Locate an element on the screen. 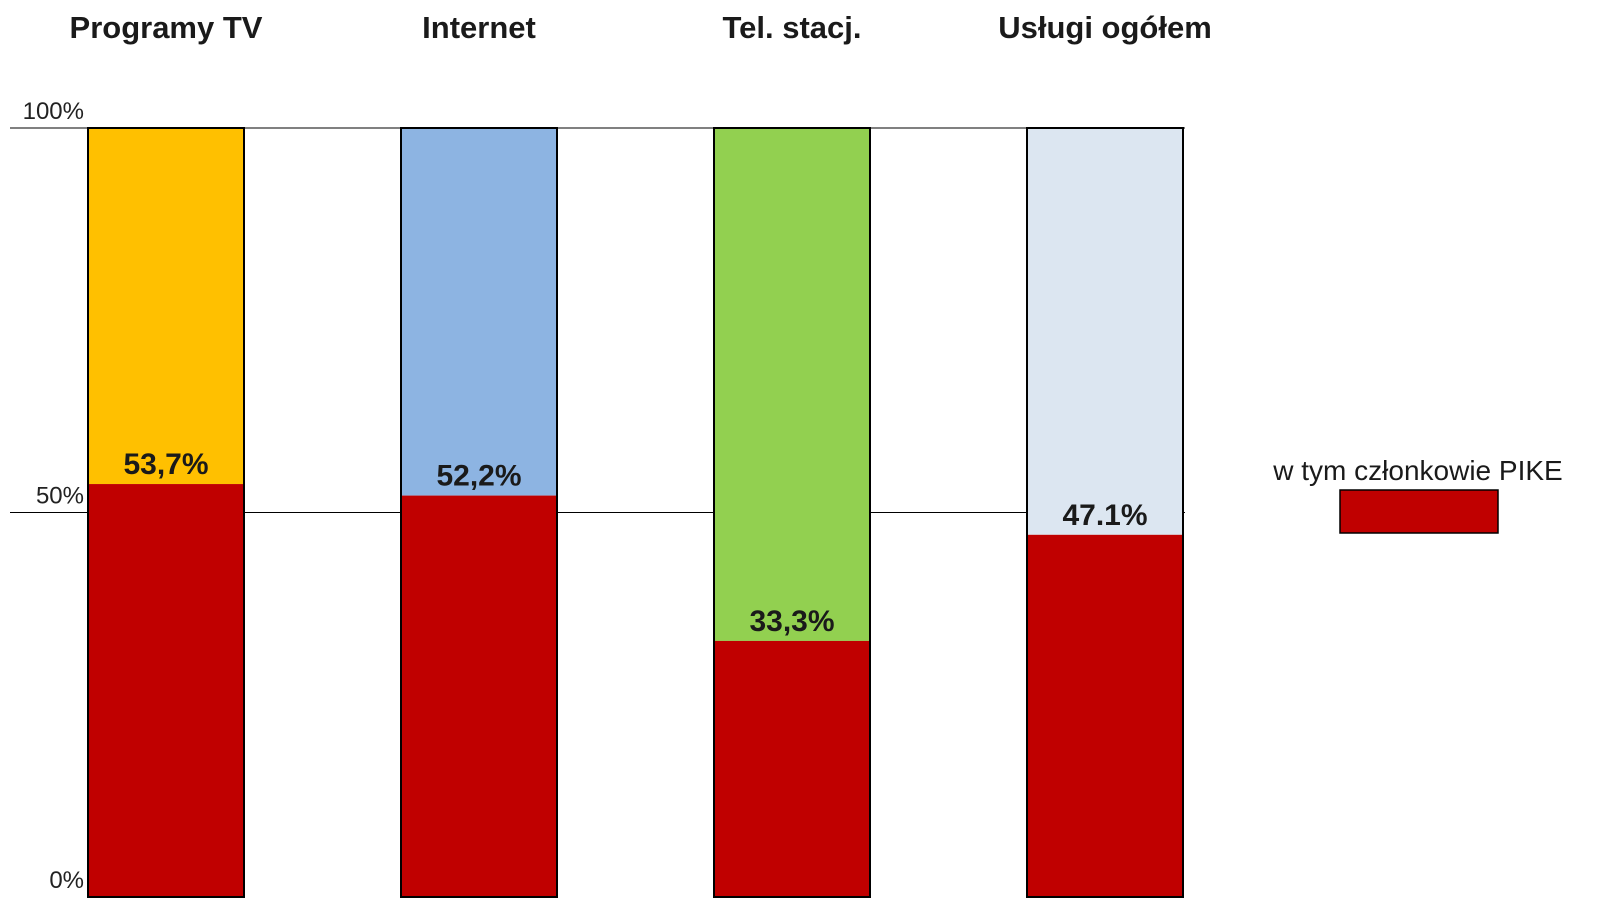  data-label: 52,2% is located at coordinates (478, 476).